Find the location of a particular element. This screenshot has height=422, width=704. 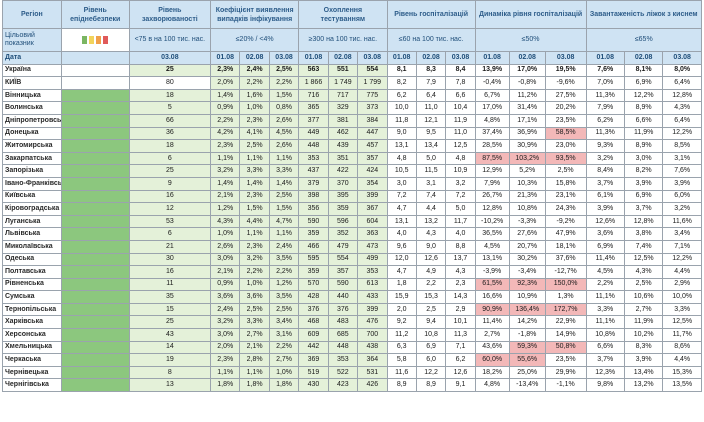

hosp-cell: 10,8 is located at coordinates (431, 335).